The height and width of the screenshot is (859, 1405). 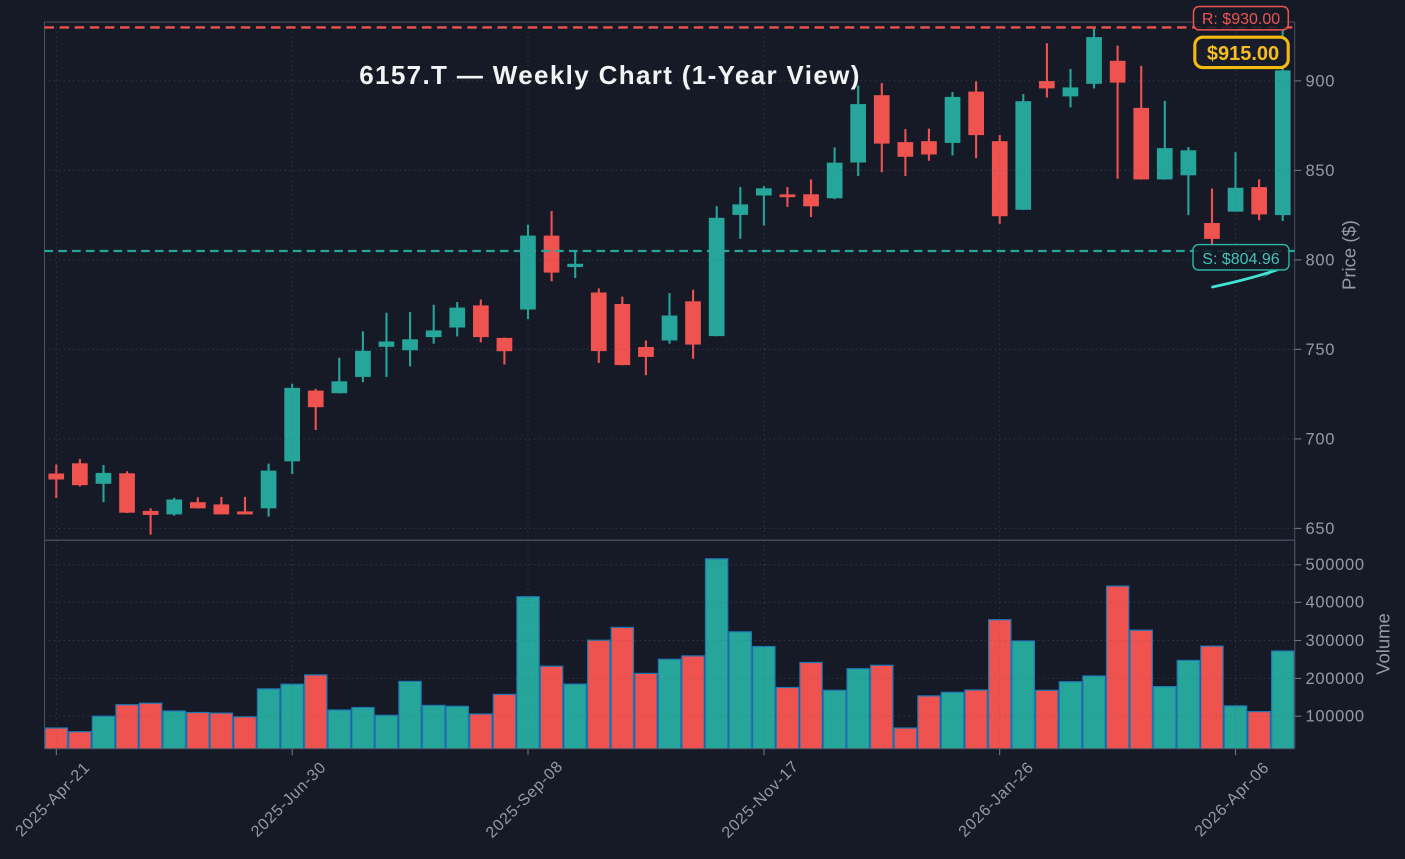 I want to click on svg-text: Price ($), so click(x=1349, y=255).